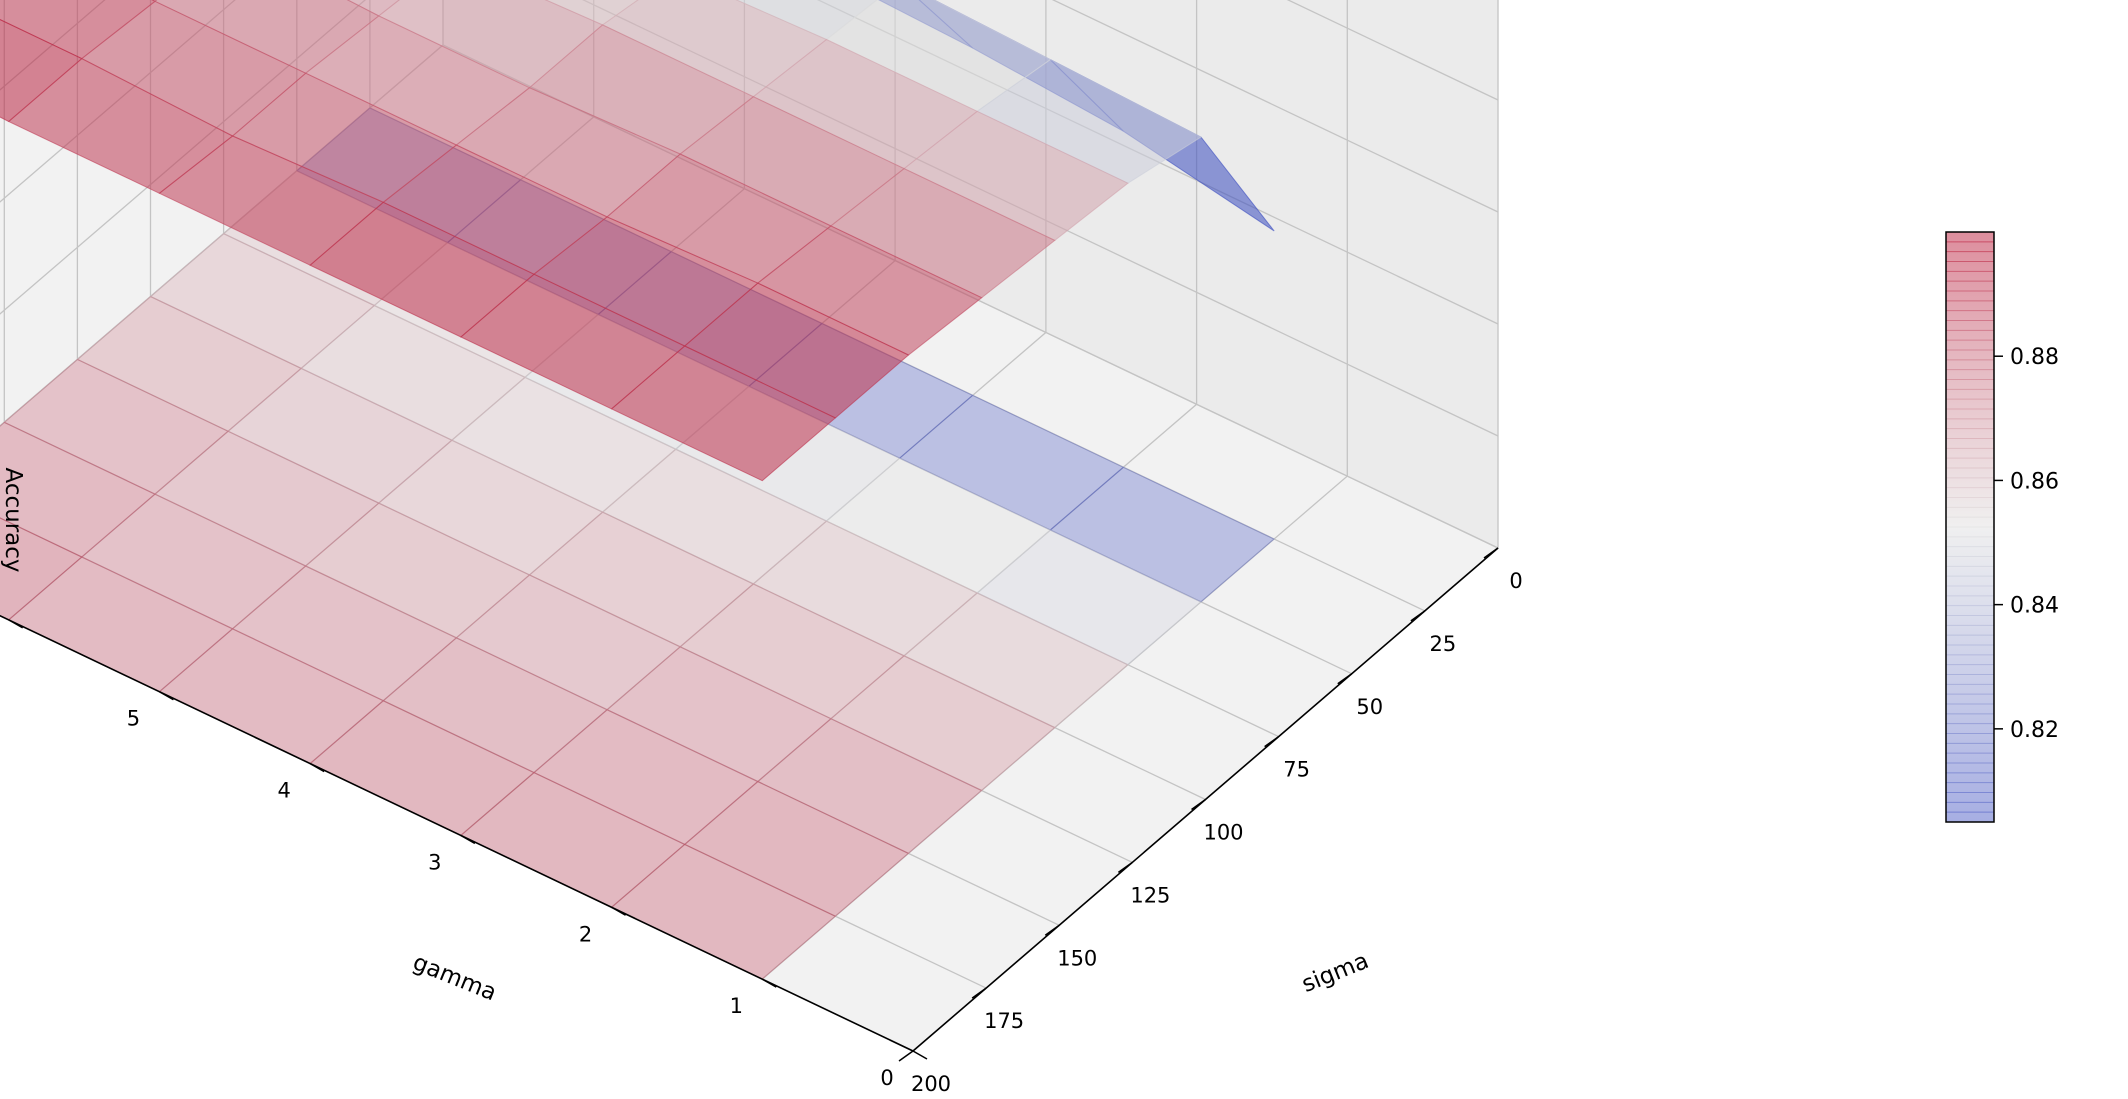 The width and height of the screenshot is (2128, 1099). What do you see at coordinates (1150, 895) in the screenshot?
I see `x-tick-label: 125` at bounding box center [1150, 895].